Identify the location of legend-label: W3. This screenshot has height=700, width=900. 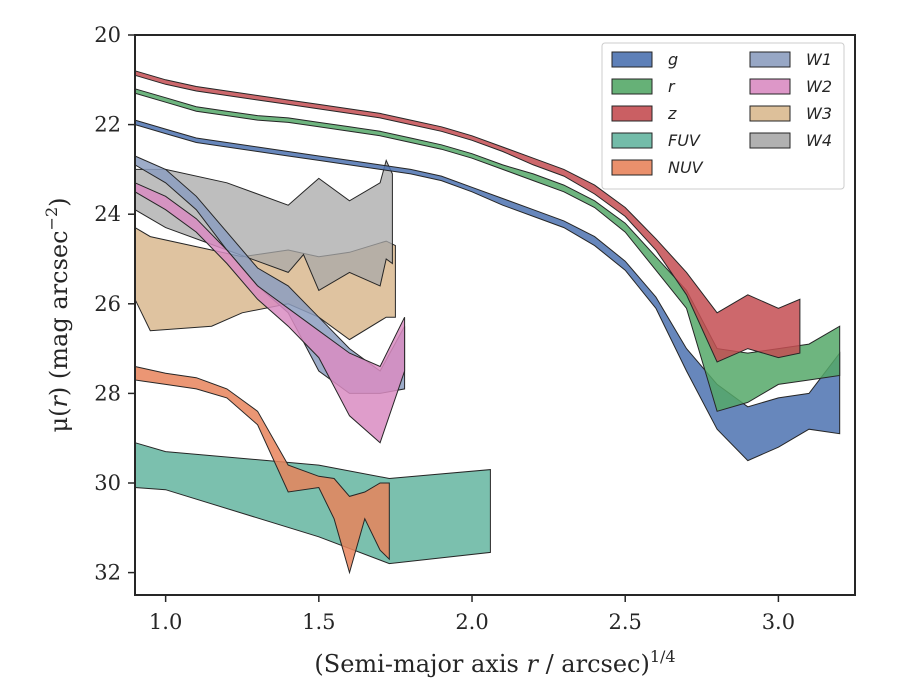
(819, 113).